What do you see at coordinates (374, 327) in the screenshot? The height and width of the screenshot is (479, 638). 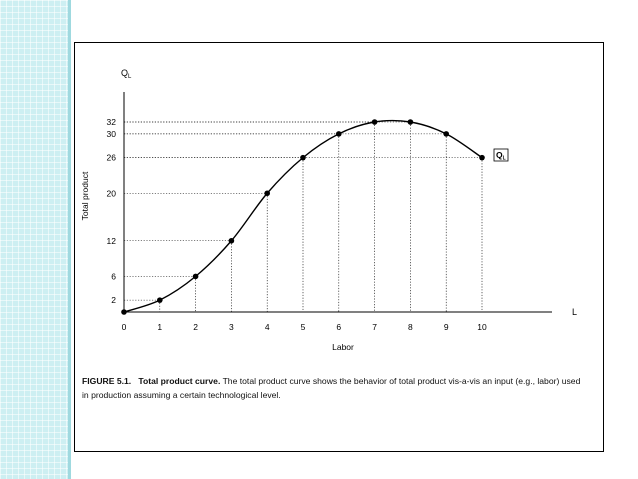 I see `x-tick-label: 7` at bounding box center [374, 327].